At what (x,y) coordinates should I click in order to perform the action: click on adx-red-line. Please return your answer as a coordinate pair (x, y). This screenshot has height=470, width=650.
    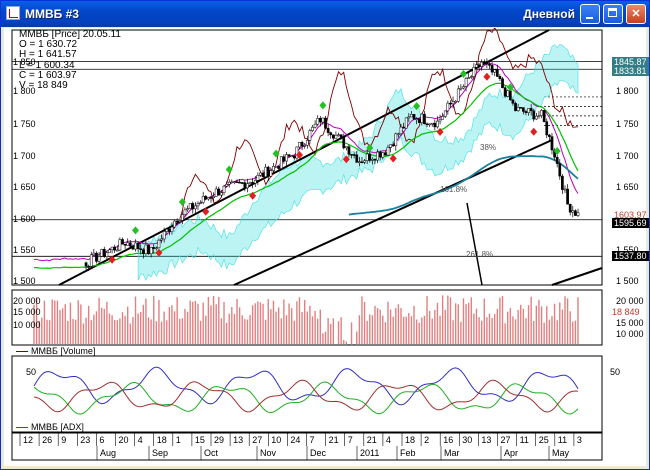
    Looking at the image, I should click on (306, 396).